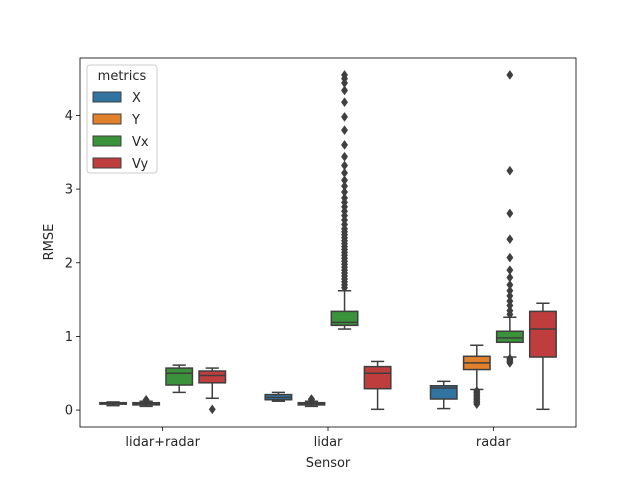 The image size is (640, 480). I want to click on series-y, so click(311, 377).